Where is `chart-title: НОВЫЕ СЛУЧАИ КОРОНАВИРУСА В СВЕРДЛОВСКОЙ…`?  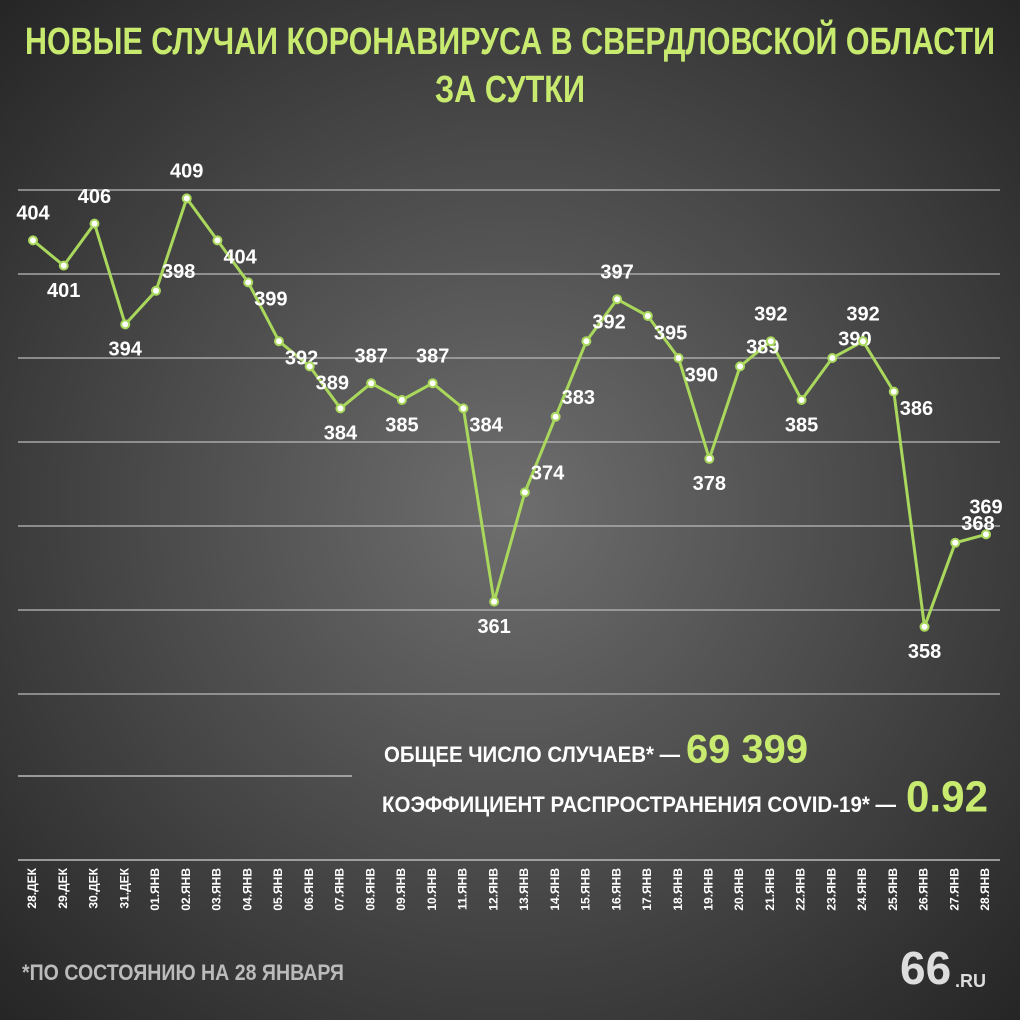 chart-title: НОВЫЕ СЛУЧАИ КОРОНАВИРУСА В СВЕРДЛОВСКОЙ… is located at coordinates (510, 40).